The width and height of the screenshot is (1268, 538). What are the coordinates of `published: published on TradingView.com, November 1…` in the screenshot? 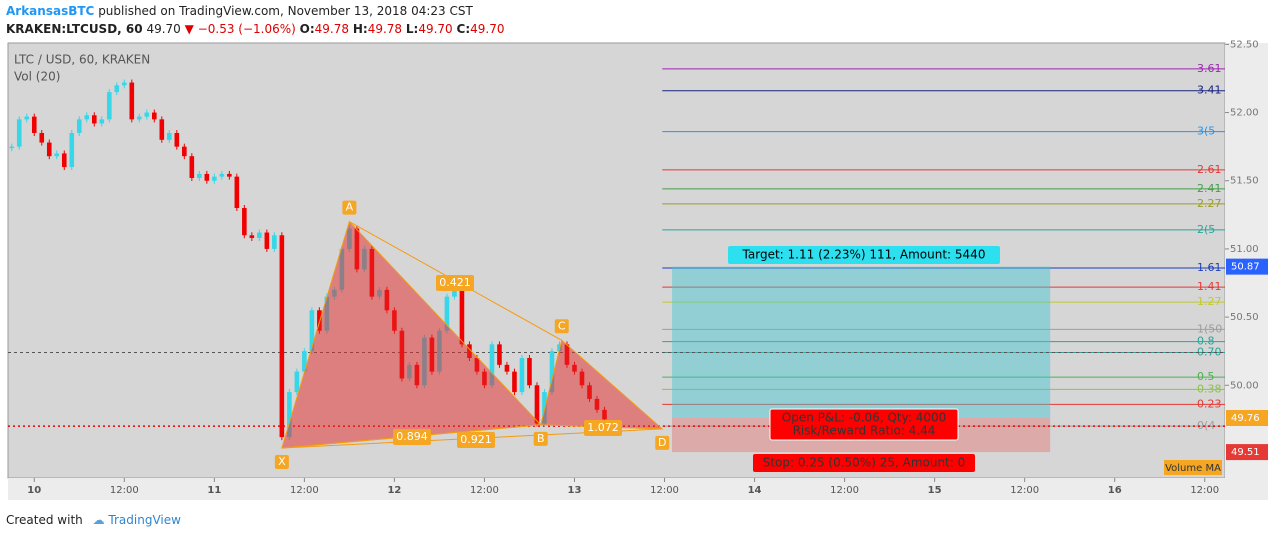 It's located at (285, 11).